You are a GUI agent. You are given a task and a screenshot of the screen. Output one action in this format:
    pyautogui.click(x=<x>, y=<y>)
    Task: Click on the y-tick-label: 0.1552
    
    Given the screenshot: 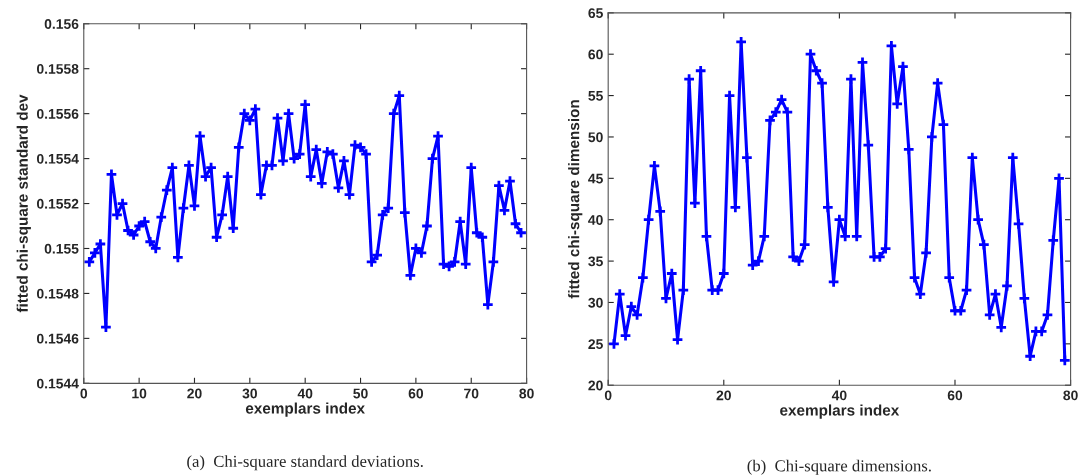 What is the action you would take?
    pyautogui.click(x=57, y=203)
    